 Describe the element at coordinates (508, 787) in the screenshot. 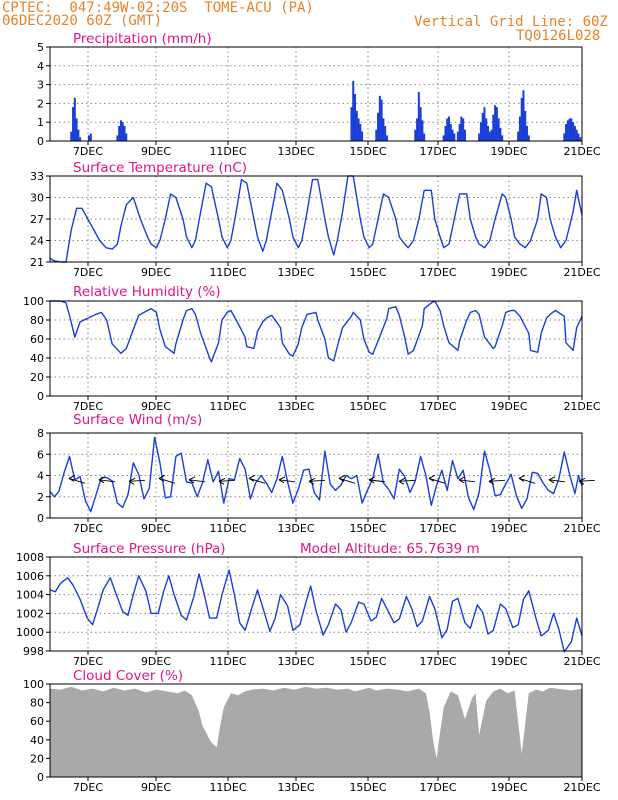

I see `panel6-xtick-label: 19DEC` at that location.